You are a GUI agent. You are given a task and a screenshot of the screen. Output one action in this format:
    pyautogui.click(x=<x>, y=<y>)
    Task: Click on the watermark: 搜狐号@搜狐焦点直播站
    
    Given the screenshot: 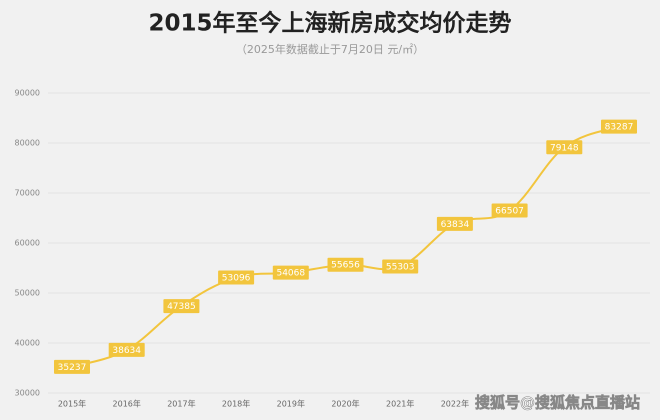 What is the action you would take?
    pyautogui.click(x=557, y=403)
    